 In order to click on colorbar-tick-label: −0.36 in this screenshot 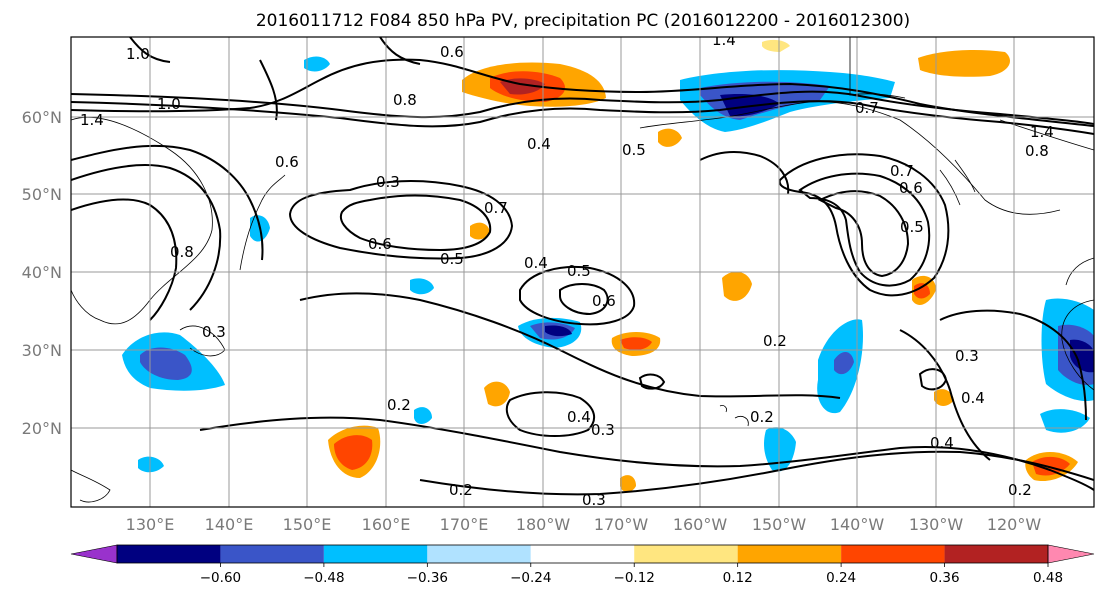, I will do `click(427, 578)`.